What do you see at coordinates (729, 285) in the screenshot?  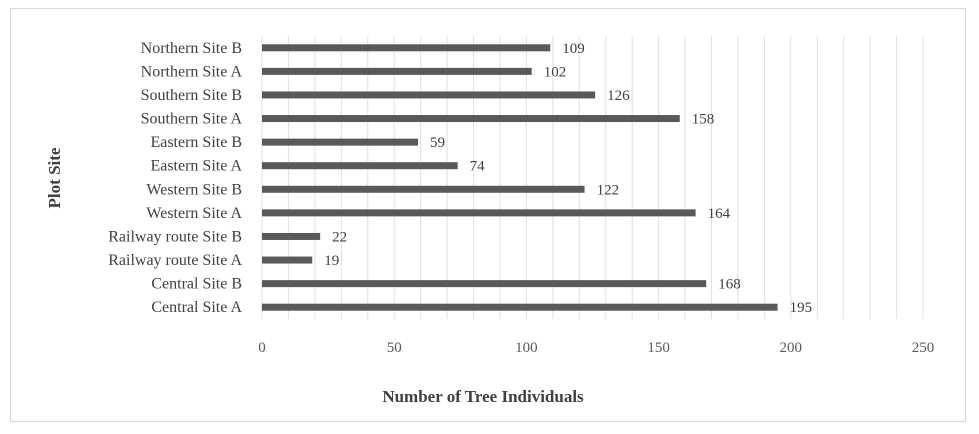 I see `data-label: 168` at bounding box center [729, 285].